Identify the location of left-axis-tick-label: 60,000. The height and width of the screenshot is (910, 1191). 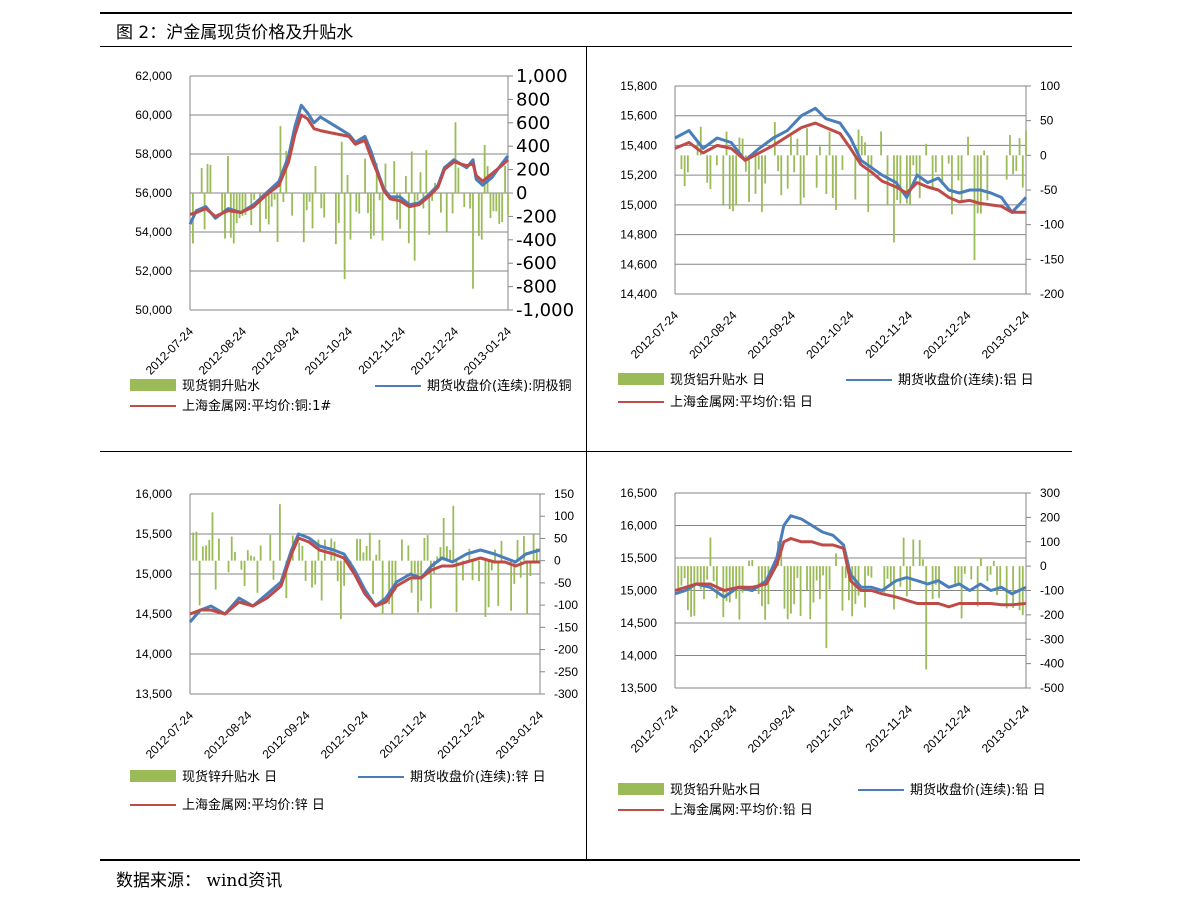
(153, 115).